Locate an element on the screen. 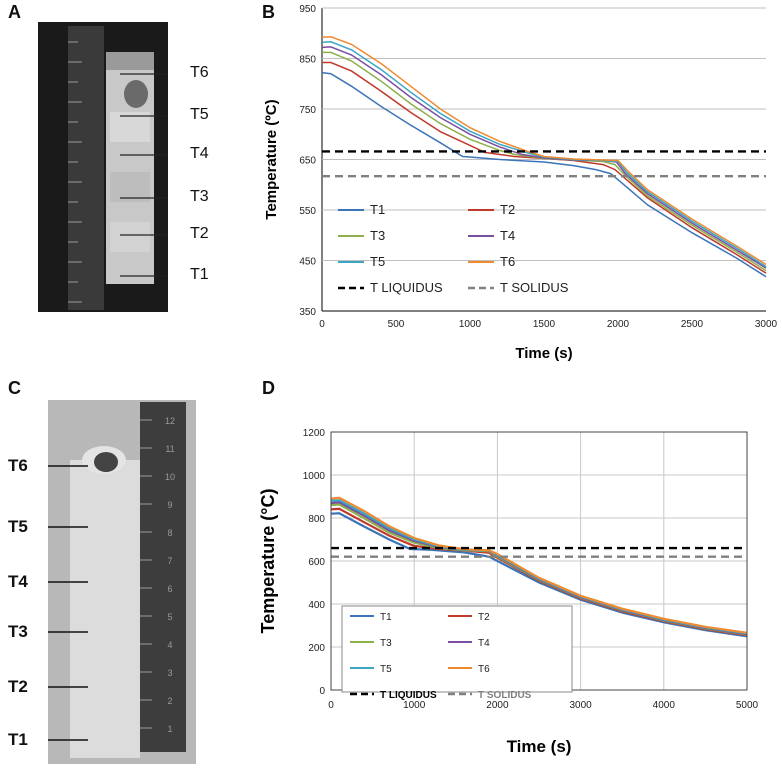 The height and width of the screenshot is (771, 782). b-x-tick-label: 500 is located at coordinates (396, 324).